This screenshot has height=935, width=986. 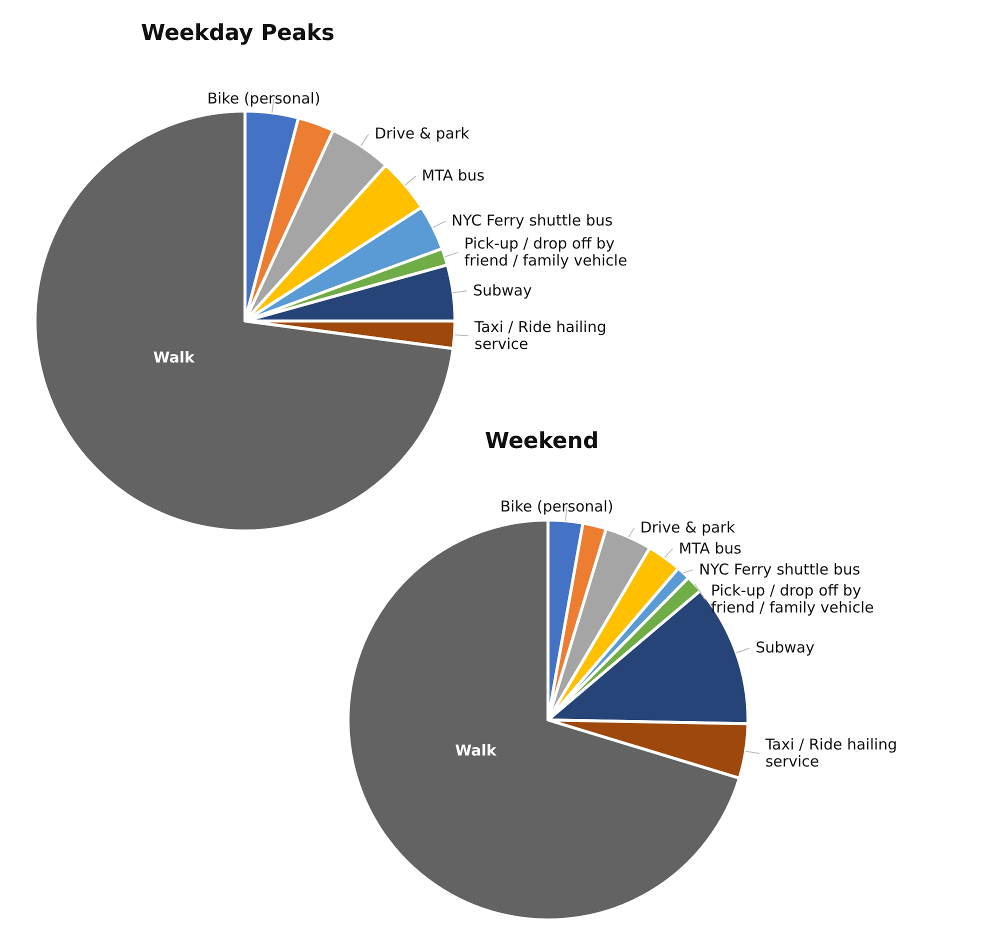 I want to click on chart-title: Weekend, so click(x=542, y=441).